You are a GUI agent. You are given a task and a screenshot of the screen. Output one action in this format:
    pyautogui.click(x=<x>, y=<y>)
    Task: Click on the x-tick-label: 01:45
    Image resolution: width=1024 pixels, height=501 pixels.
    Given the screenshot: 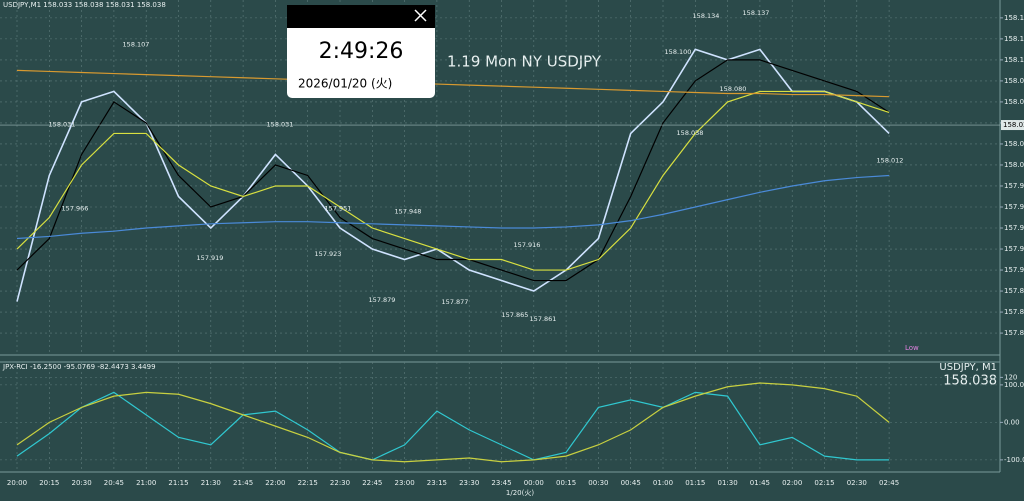 What is the action you would take?
    pyautogui.click(x=760, y=483)
    